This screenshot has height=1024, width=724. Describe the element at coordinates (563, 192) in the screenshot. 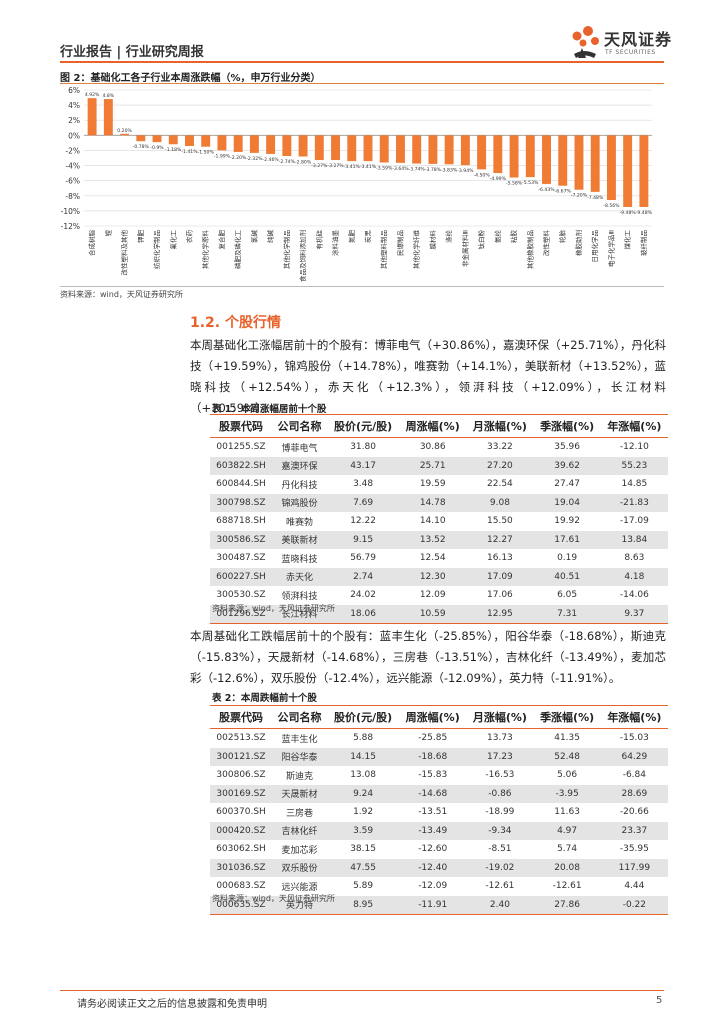

I see `data-label: -6.67%` at that location.